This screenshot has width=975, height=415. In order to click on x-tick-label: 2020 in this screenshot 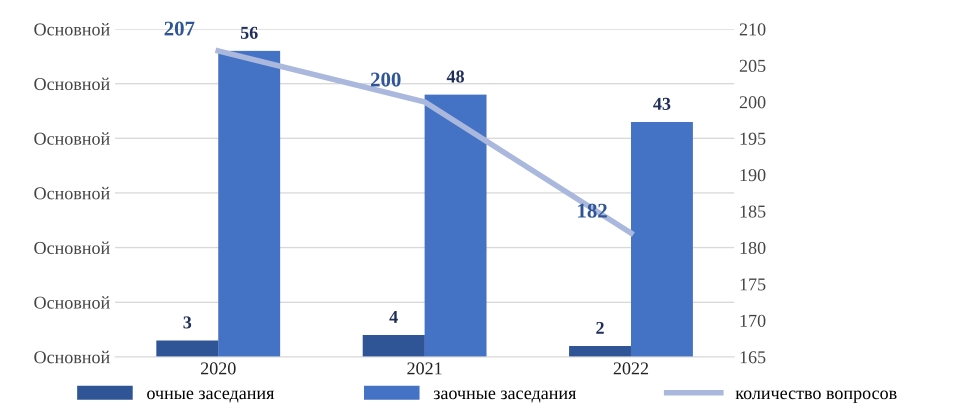, I will do `click(218, 368)`.